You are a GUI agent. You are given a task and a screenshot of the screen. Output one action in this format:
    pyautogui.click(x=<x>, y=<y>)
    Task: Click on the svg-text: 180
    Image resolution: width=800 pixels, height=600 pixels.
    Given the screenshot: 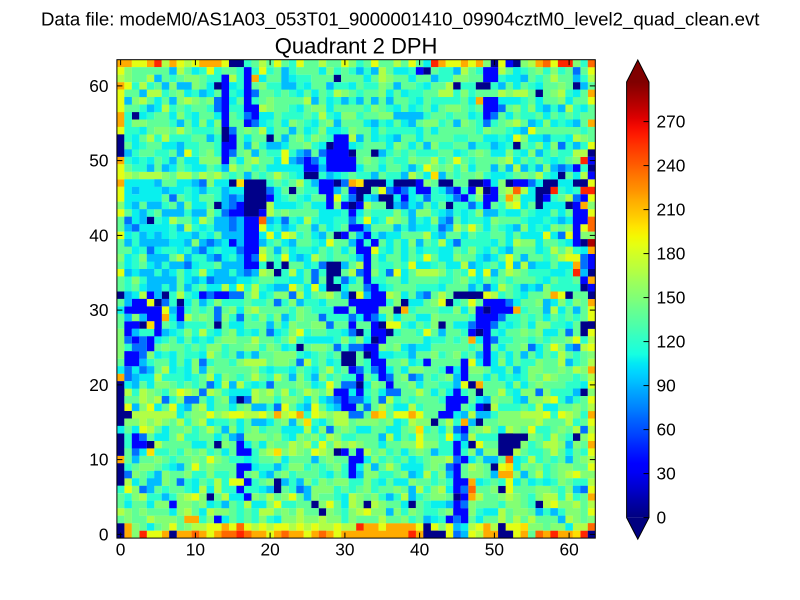 What is the action you would take?
    pyautogui.click(x=671, y=254)
    